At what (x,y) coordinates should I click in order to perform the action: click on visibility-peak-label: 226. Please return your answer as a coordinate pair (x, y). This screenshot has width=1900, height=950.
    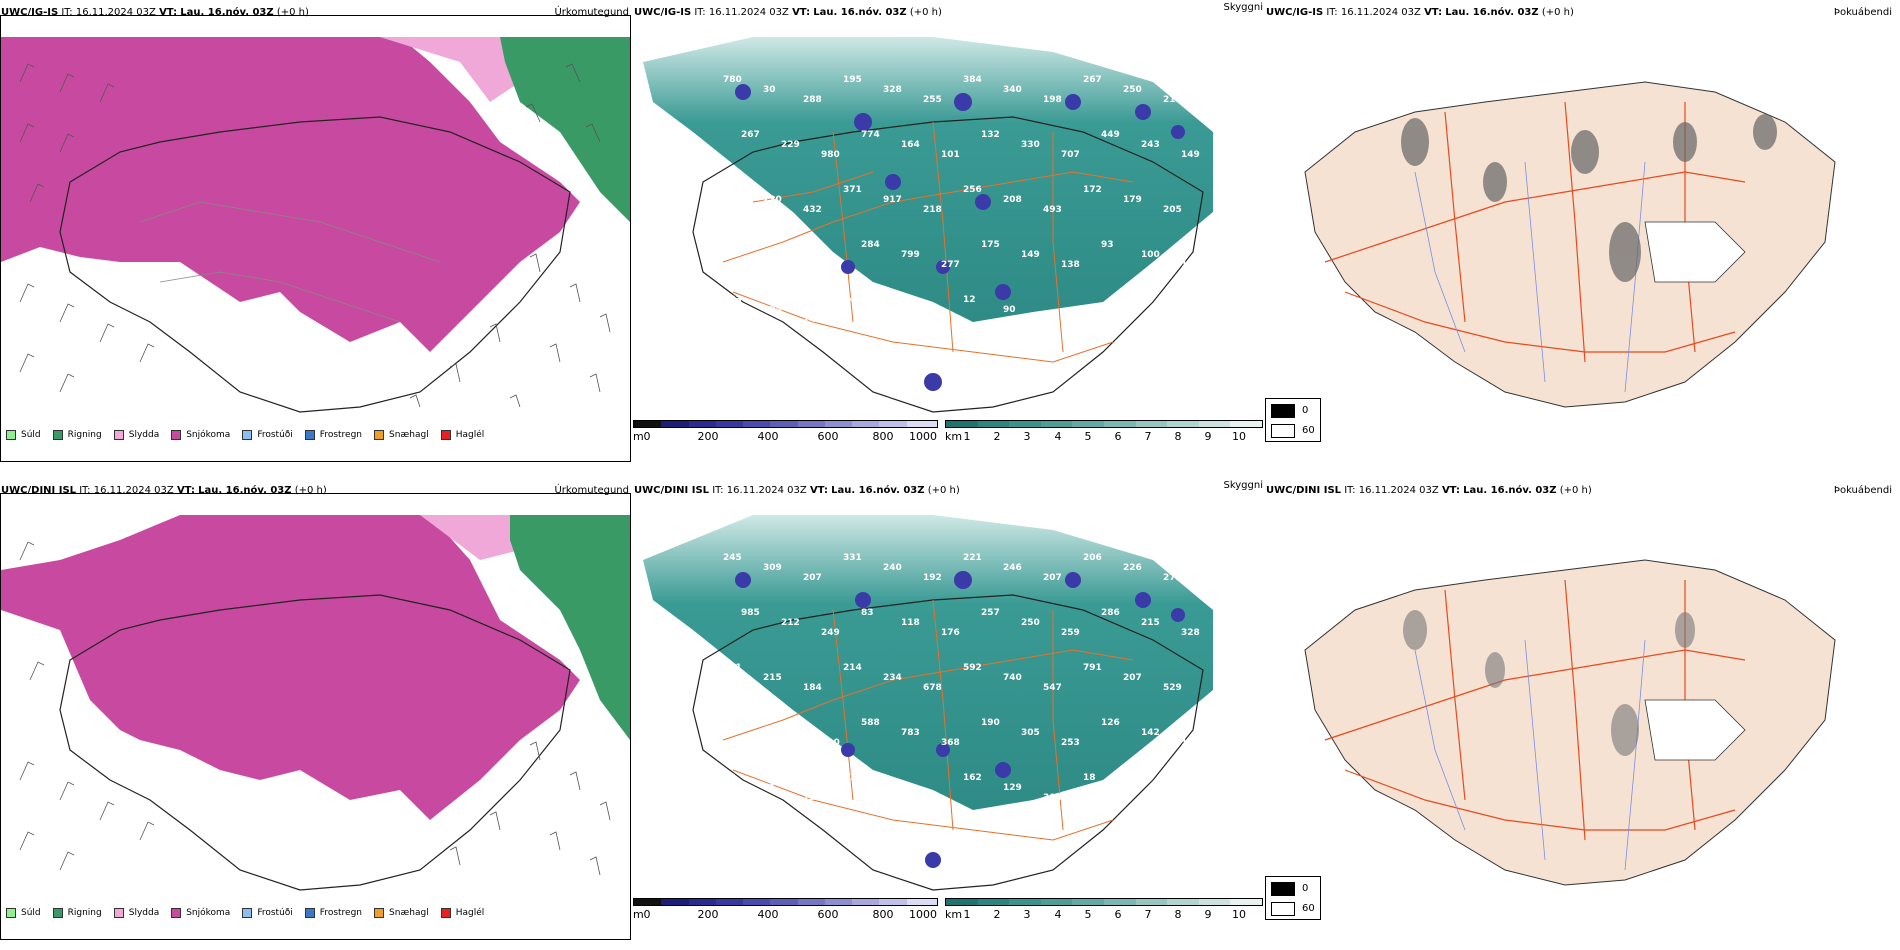
    Looking at the image, I should click on (1132, 568).